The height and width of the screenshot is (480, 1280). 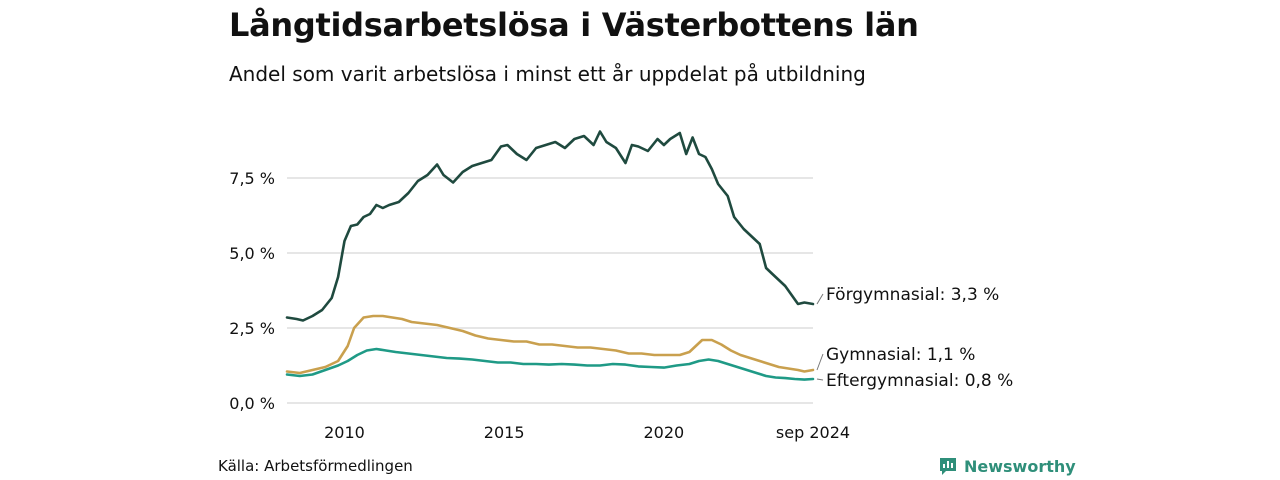 What do you see at coordinates (252, 403) in the screenshot?
I see `y-tick-label: 0,0 %` at bounding box center [252, 403].